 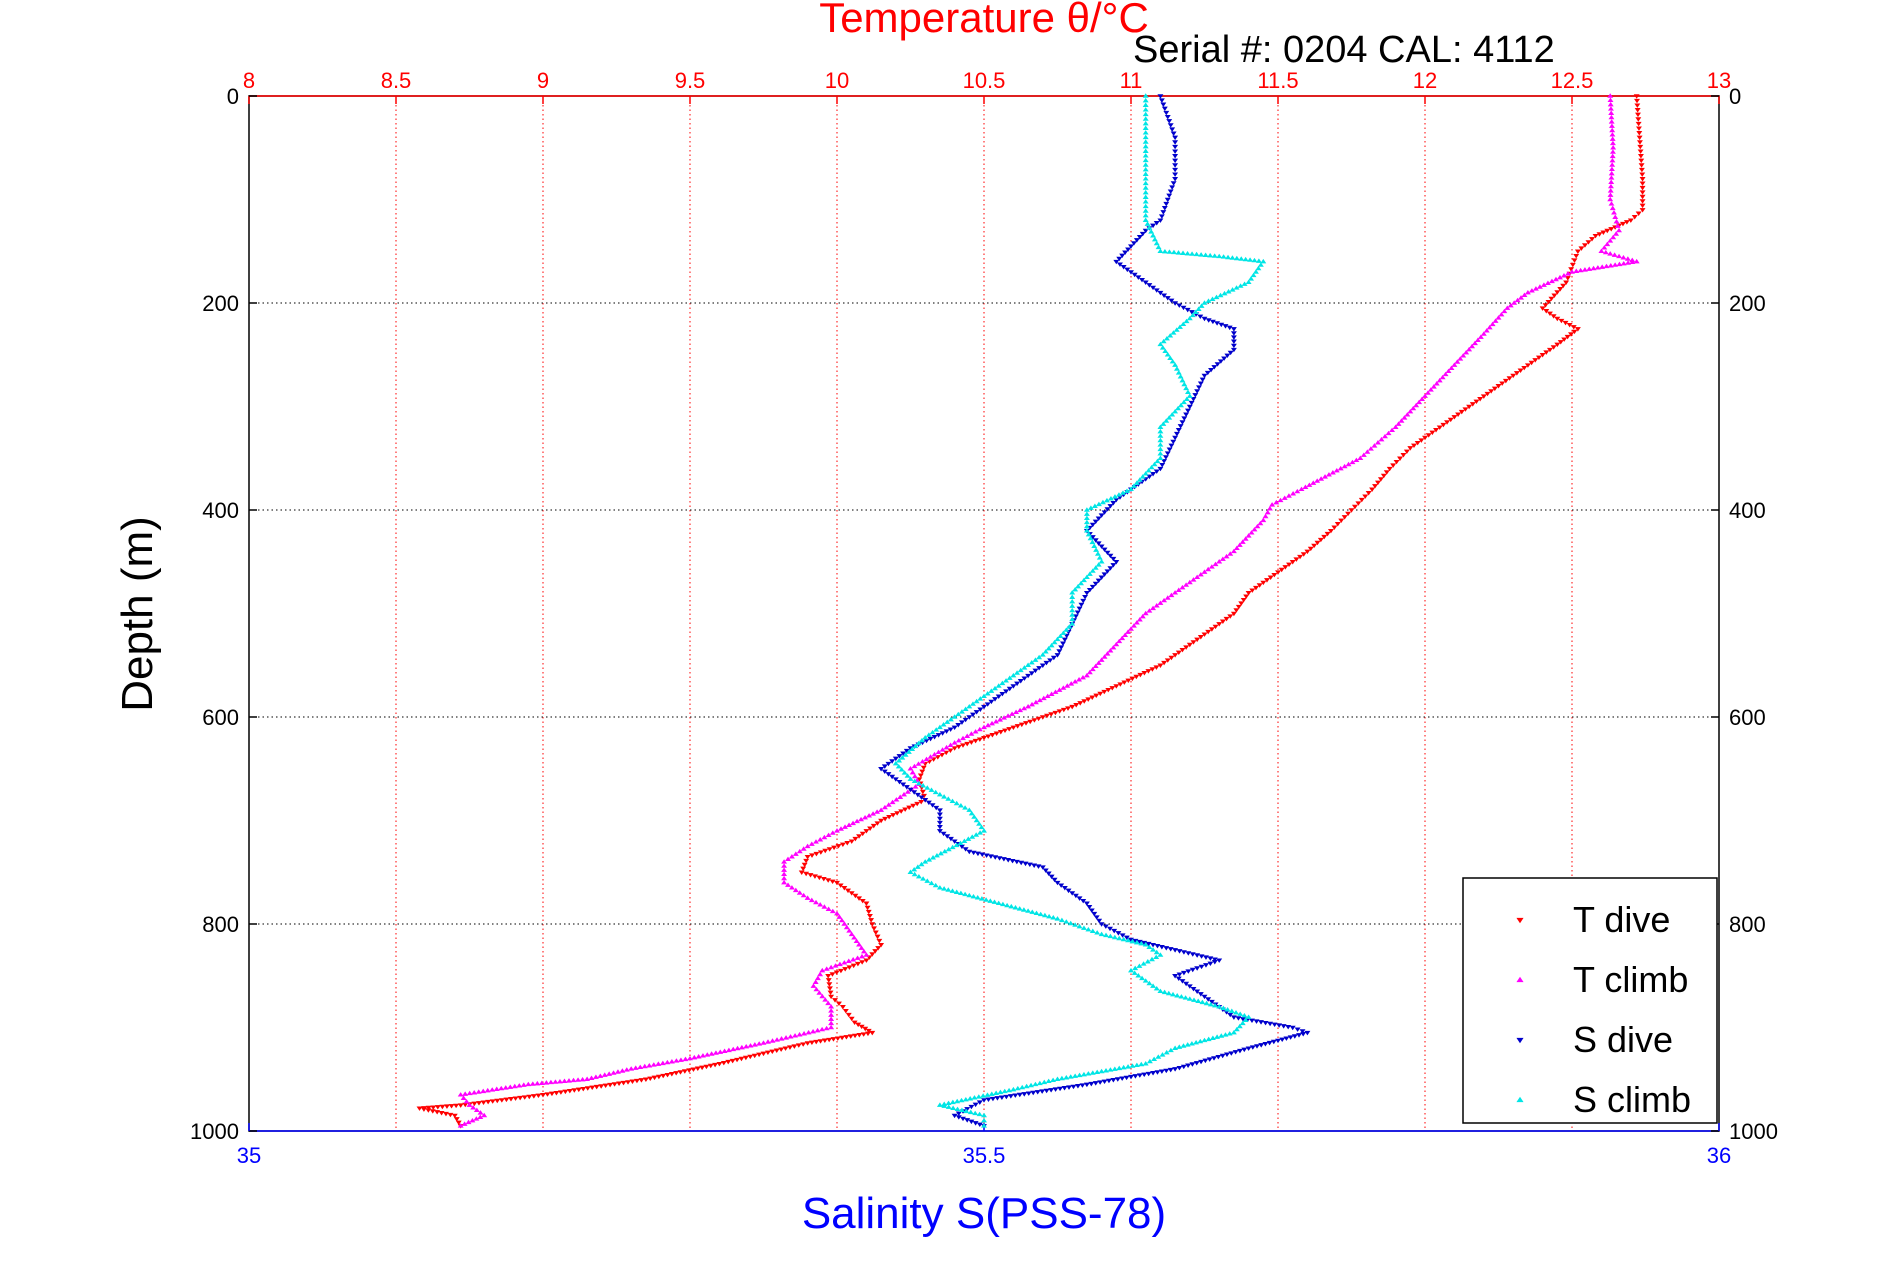 I want to click on y-axis-tick-label-right: 200, so click(x=1747, y=303).